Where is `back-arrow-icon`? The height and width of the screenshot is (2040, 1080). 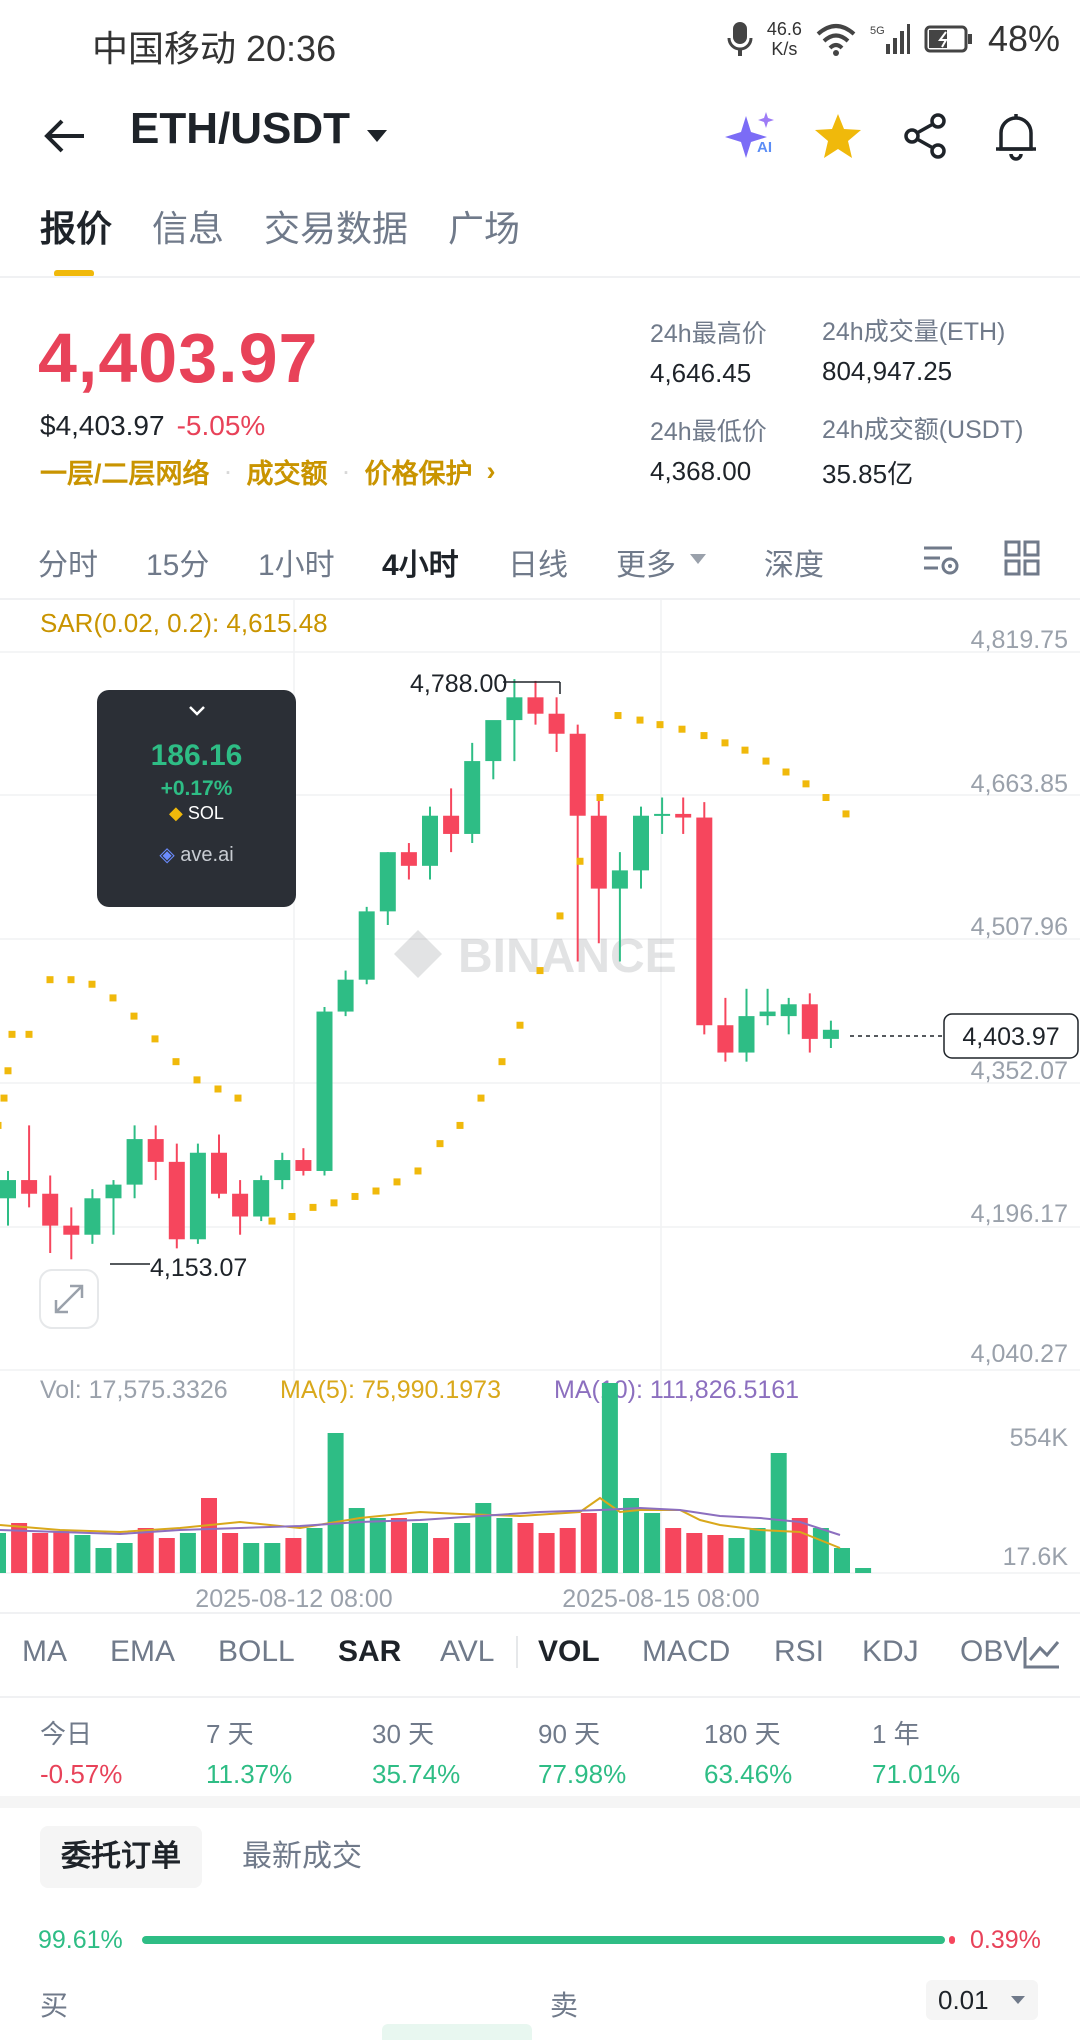 back-arrow-icon is located at coordinates (64, 136).